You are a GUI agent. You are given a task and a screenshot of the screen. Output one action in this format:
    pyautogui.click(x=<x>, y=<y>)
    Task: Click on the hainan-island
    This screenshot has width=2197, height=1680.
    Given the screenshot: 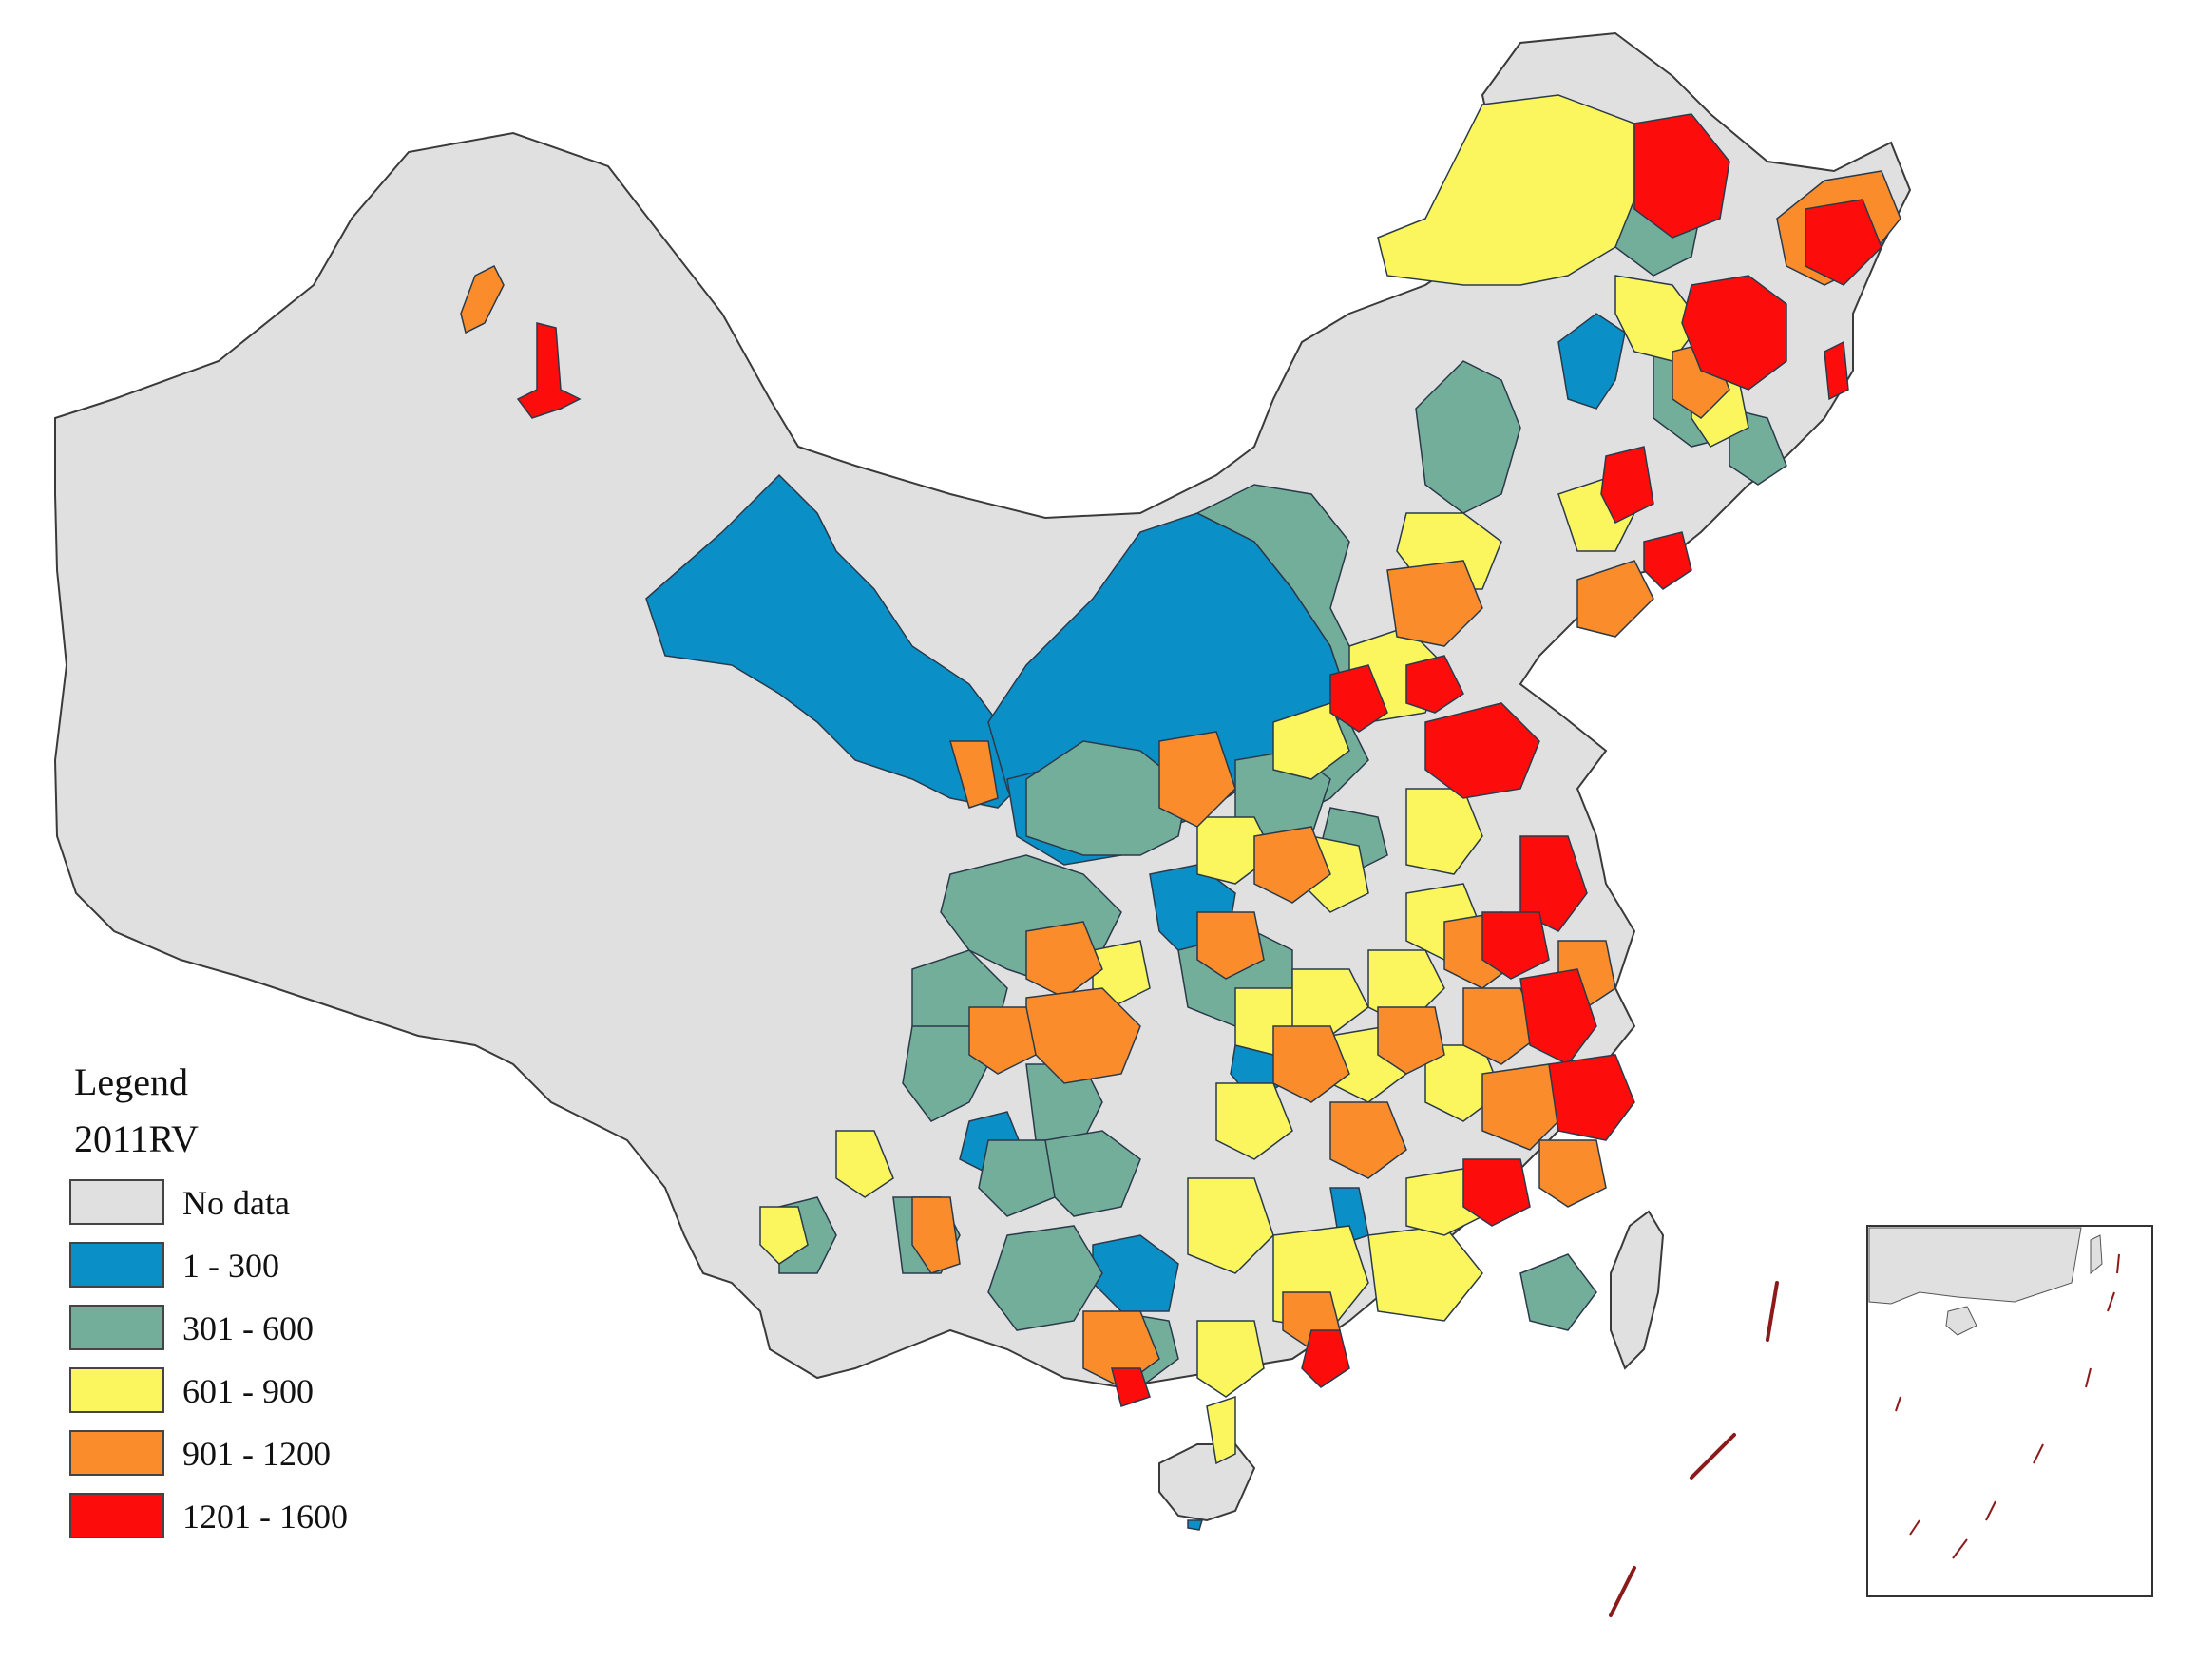 What is the action you would take?
    pyautogui.click(x=1207, y=1482)
    